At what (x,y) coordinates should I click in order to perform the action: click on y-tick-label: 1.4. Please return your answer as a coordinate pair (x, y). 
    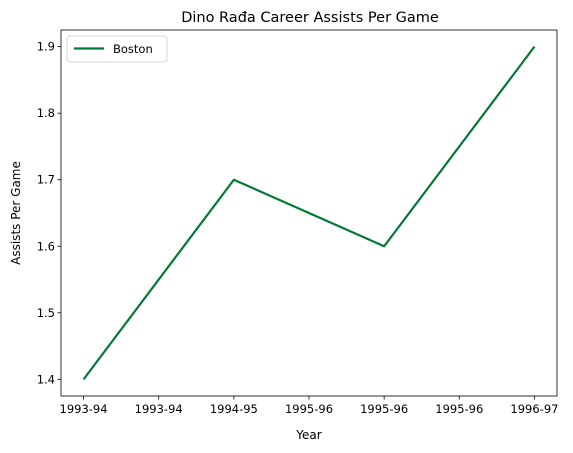
    Looking at the image, I should click on (46, 379).